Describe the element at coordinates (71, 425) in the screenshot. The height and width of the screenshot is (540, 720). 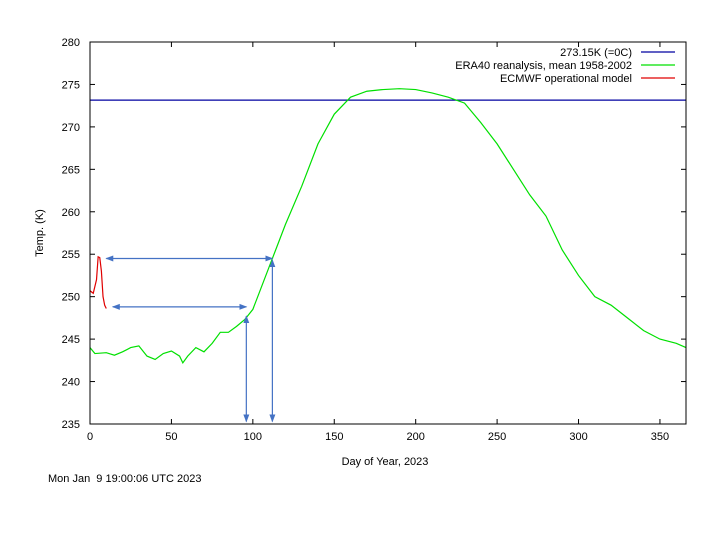
I see `y-tick-label: 235` at that location.